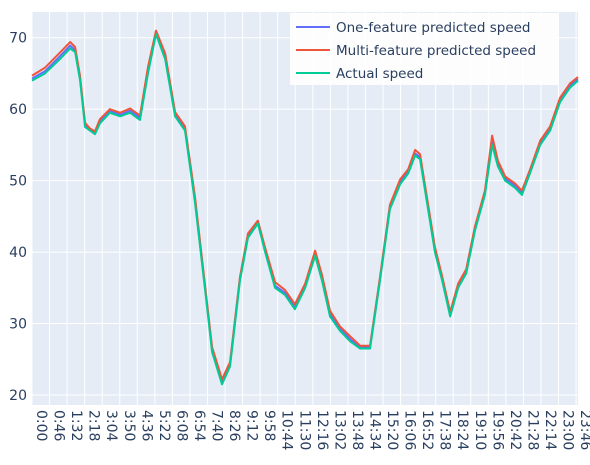 This screenshot has width=590, height=465. What do you see at coordinates (217, 425) in the screenshot?
I see `x-tick-label: 7:40` at bounding box center [217, 425].